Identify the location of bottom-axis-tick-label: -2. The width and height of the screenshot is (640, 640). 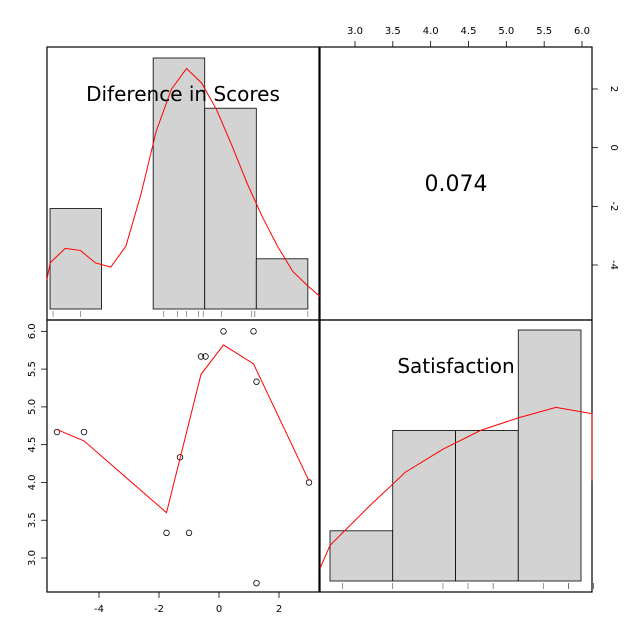
(159, 609).